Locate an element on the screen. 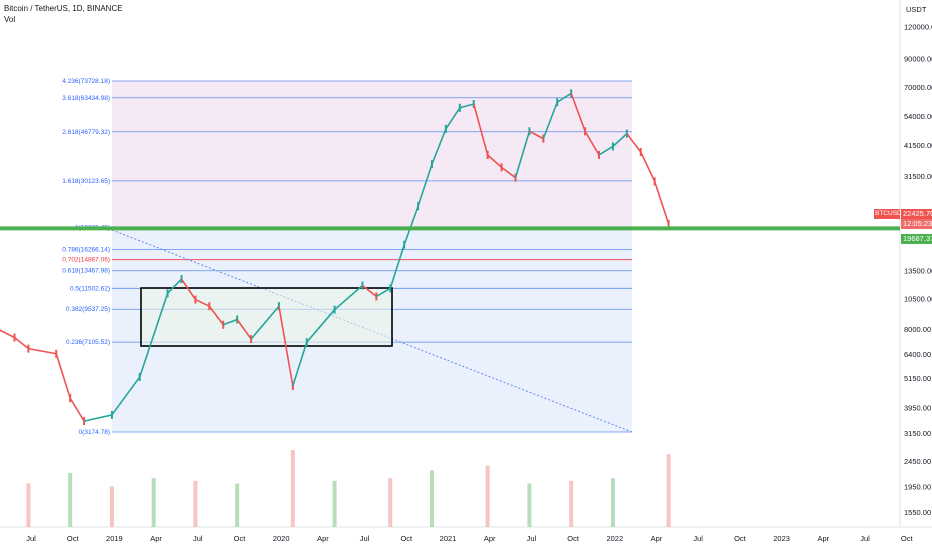 Image resolution: width=932 pixels, height=550 pixels. price-tick-label: 120000.00 is located at coordinates (918, 27).